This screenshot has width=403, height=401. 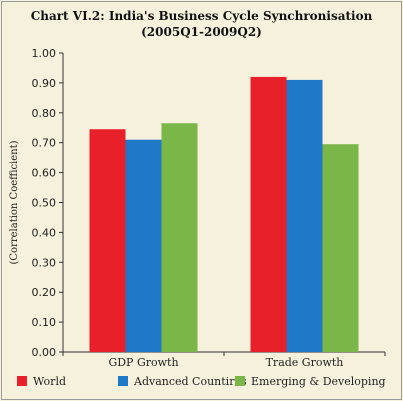 What do you see at coordinates (44, 352) in the screenshot?
I see `y-tick-label: 0.00` at bounding box center [44, 352].